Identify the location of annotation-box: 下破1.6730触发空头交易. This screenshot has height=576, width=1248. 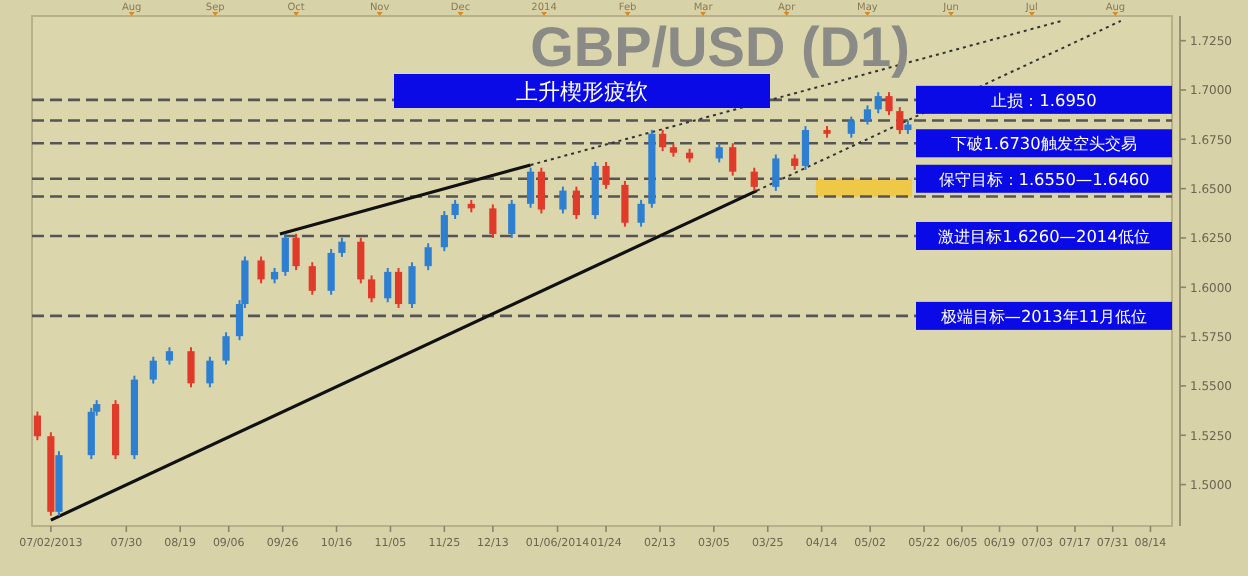
(1044, 143).